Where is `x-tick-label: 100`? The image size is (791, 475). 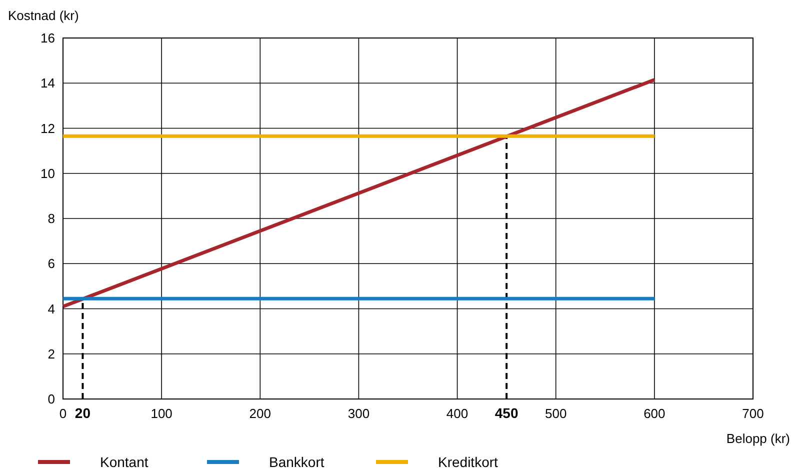
x-tick-label: 100 is located at coordinates (161, 413).